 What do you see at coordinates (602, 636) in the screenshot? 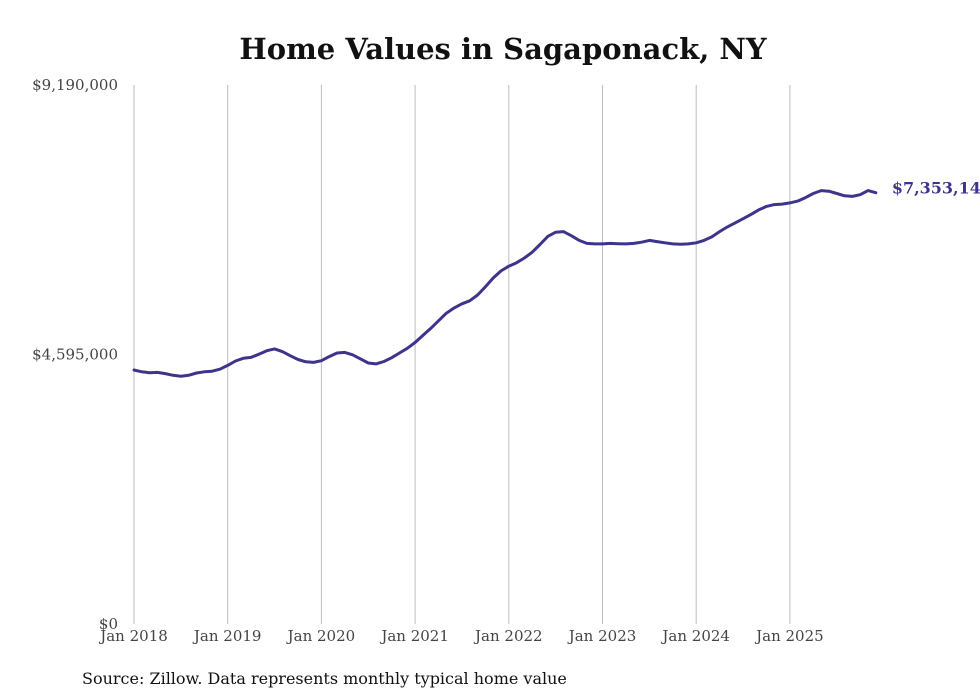
I see `x-tick-label: Jan 2023` at bounding box center [602, 636].